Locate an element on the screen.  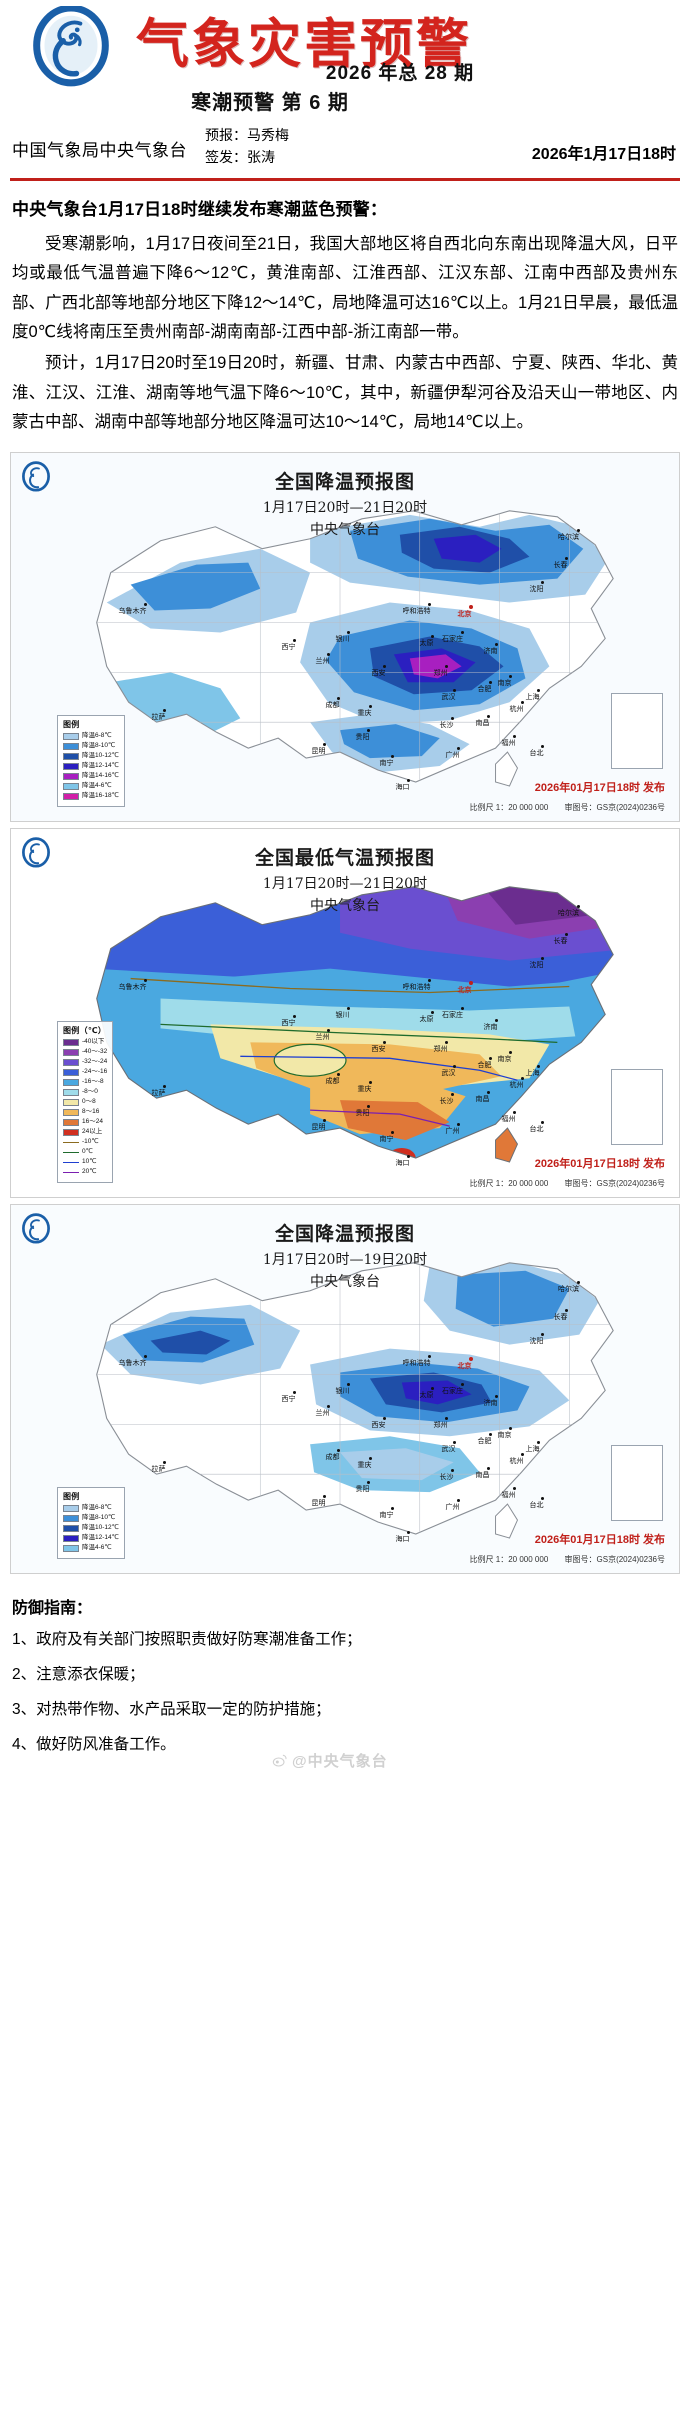
city-name: 南京 is located at coordinates (504, 1059).